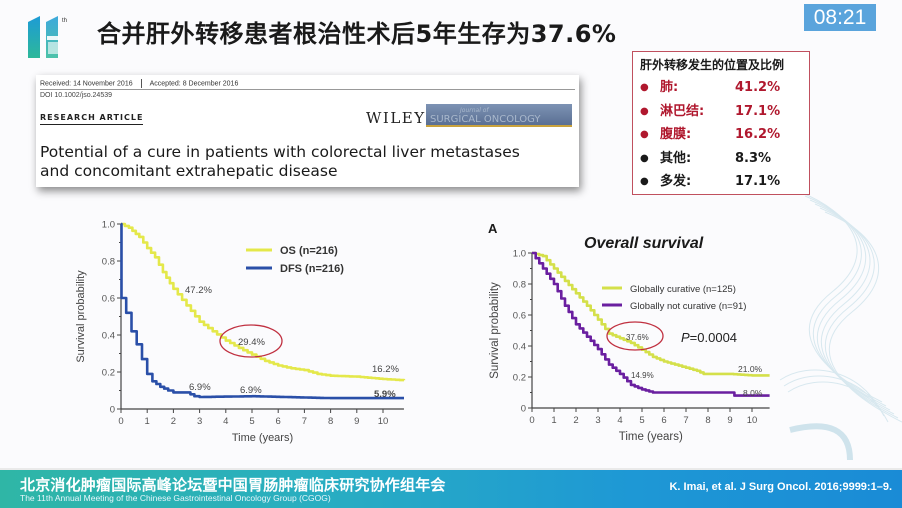 This screenshot has height=508, width=902. What do you see at coordinates (356, 421) in the screenshot?
I see `x-tick-label: 9` at bounding box center [356, 421].